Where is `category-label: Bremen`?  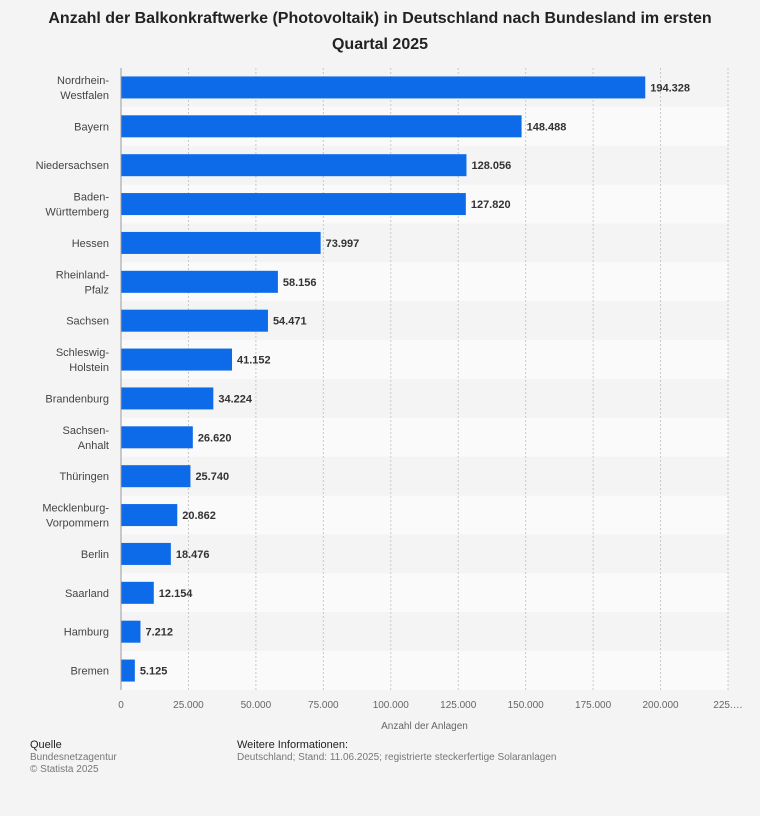 category-label: Bremen is located at coordinates (89, 672).